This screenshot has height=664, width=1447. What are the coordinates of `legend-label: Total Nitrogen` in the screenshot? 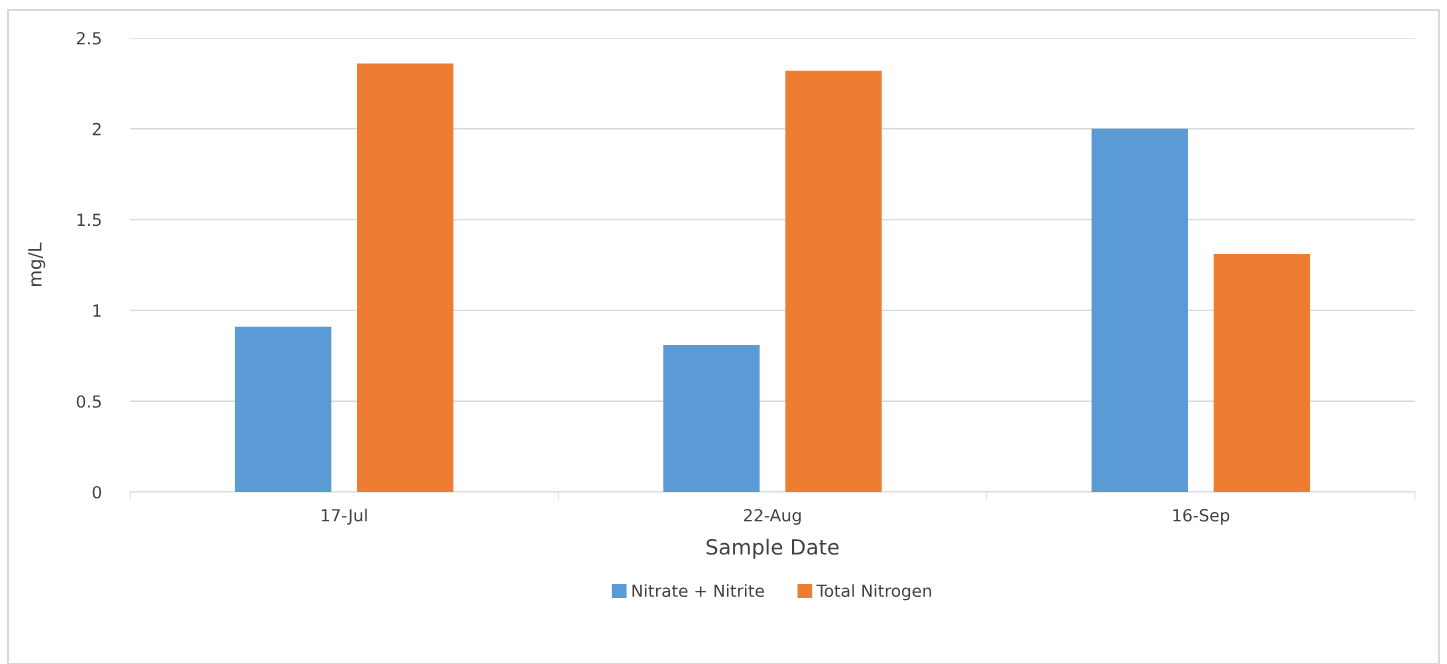 It's located at (874, 592).